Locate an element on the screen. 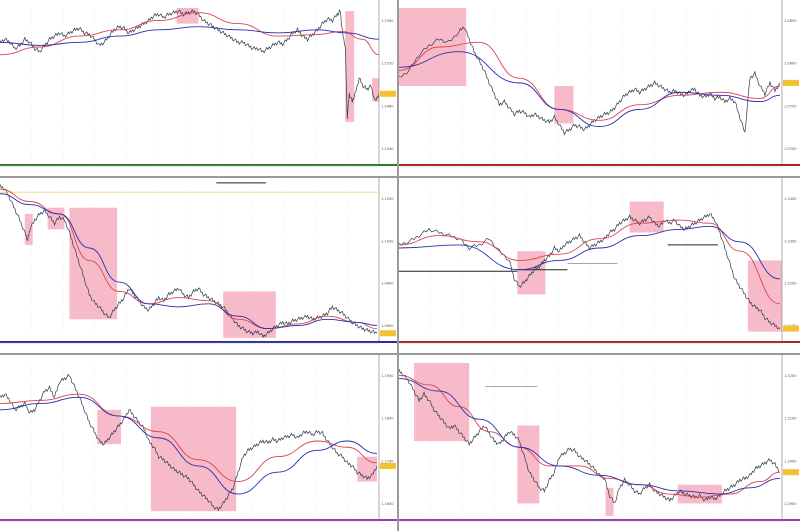  y-tick-label: 1.0600 is located at coordinates (387, 326).